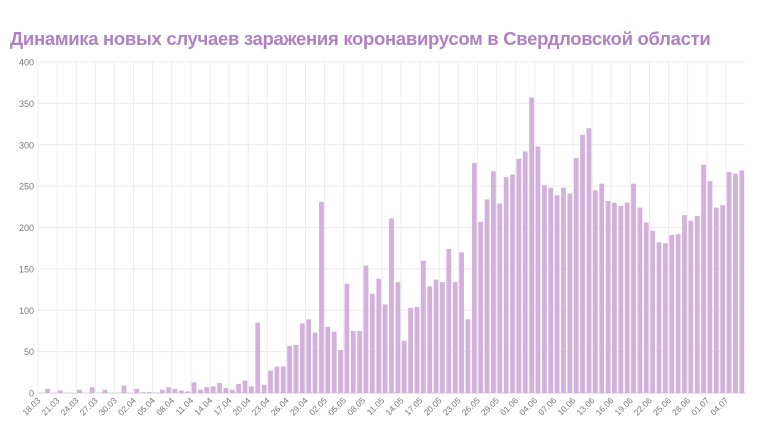 The height and width of the screenshot is (438, 760). Describe the element at coordinates (241, 406) in the screenshot. I see `x-tick-label: 20.04` at that location.